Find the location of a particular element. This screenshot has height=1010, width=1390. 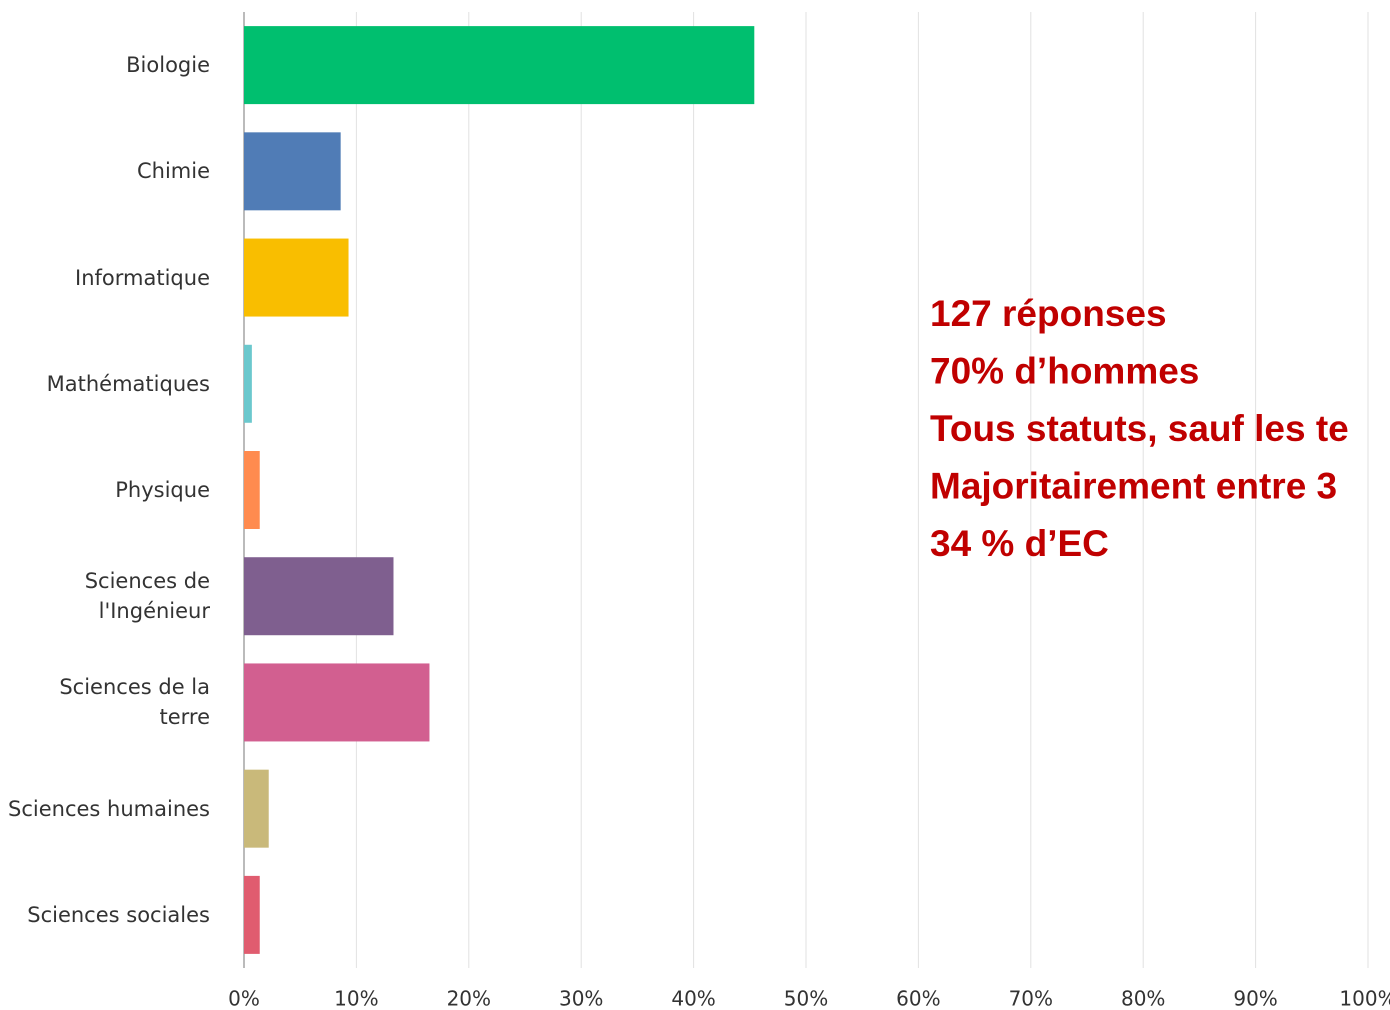

annotation: Majoritairement entre 3 is located at coordinates (1133, 485).